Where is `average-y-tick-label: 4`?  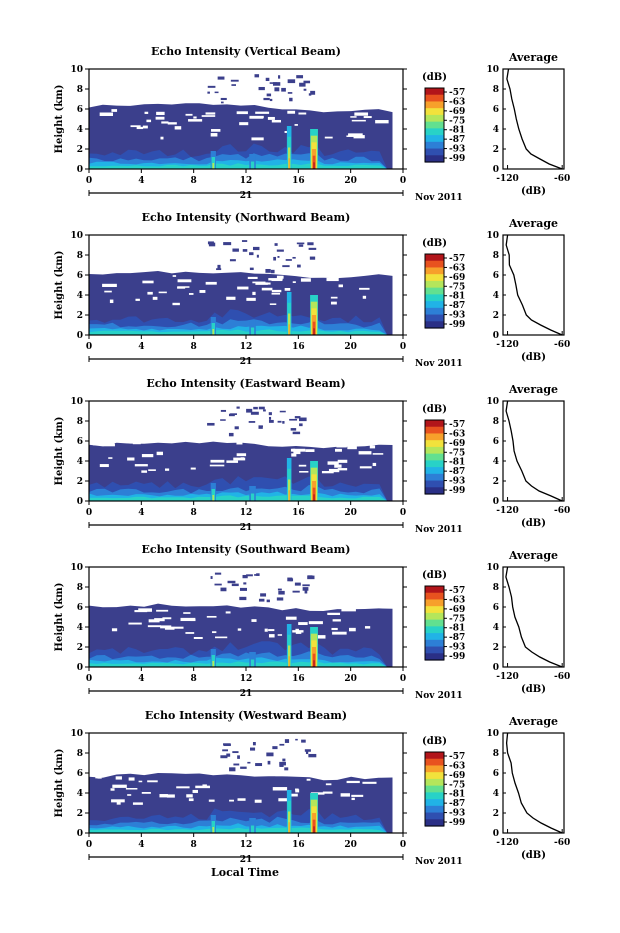 average-y-tick-label: 4 is located at coordinates (496, 130).